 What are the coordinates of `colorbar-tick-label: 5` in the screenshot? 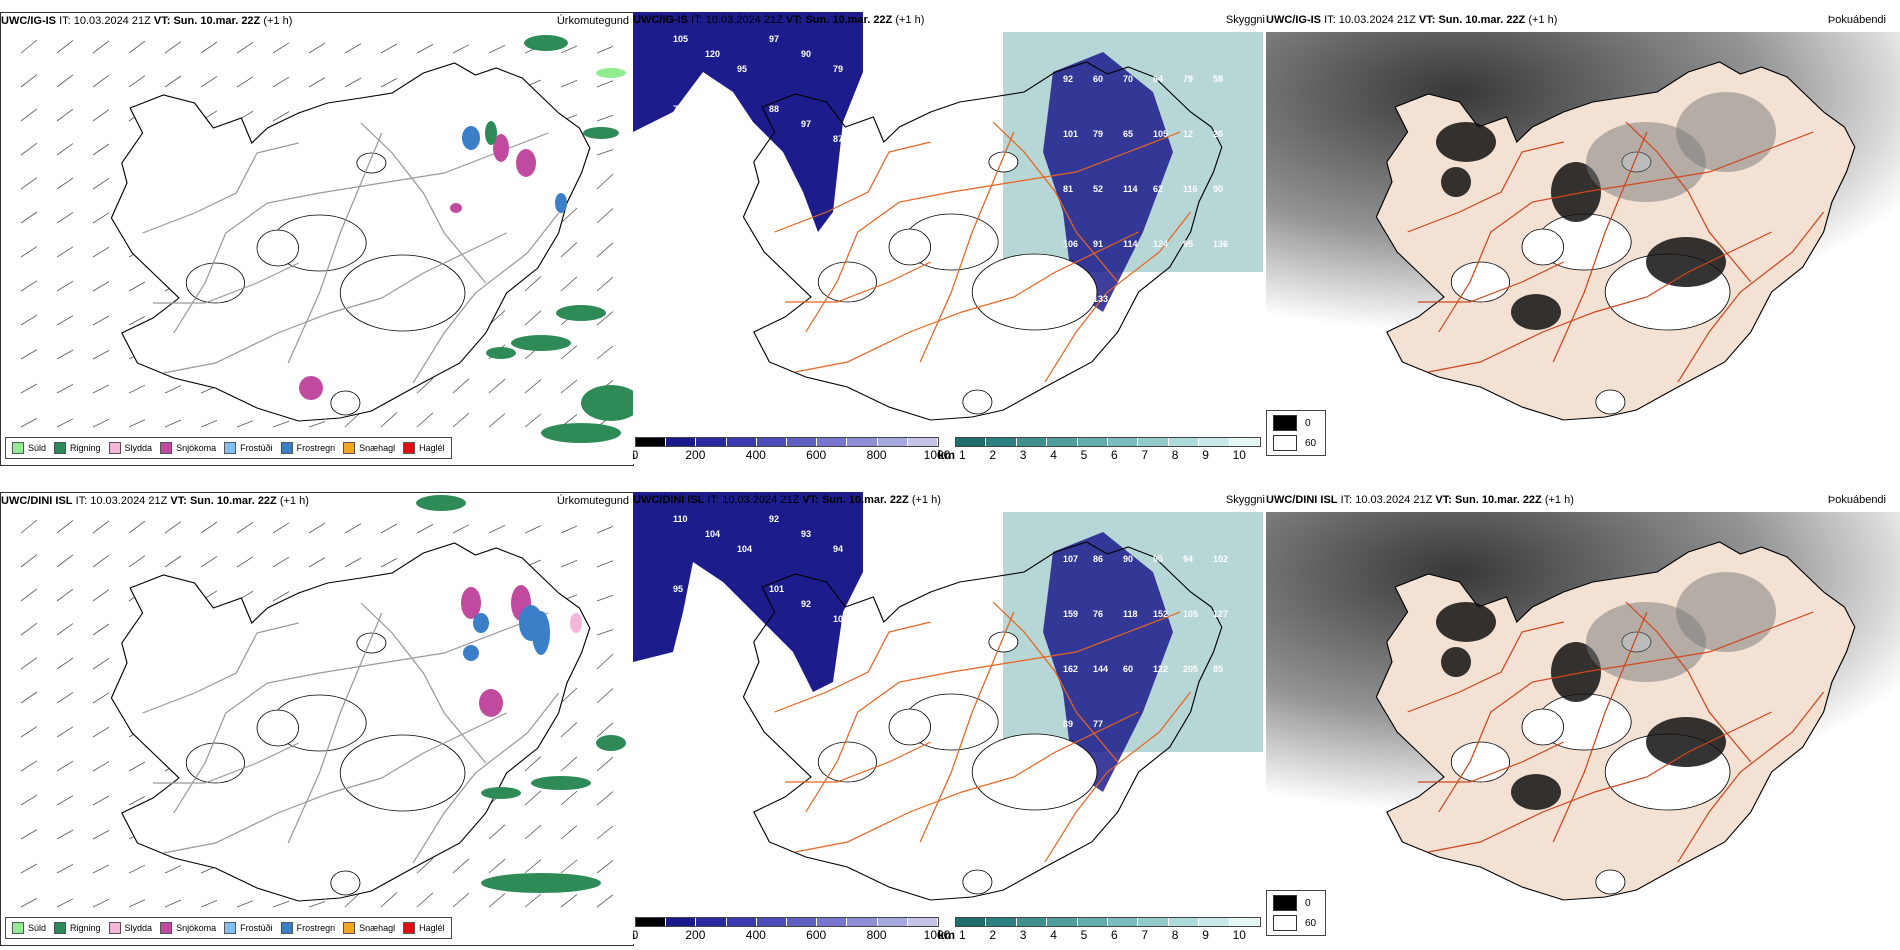 It's located at (1084, 455).